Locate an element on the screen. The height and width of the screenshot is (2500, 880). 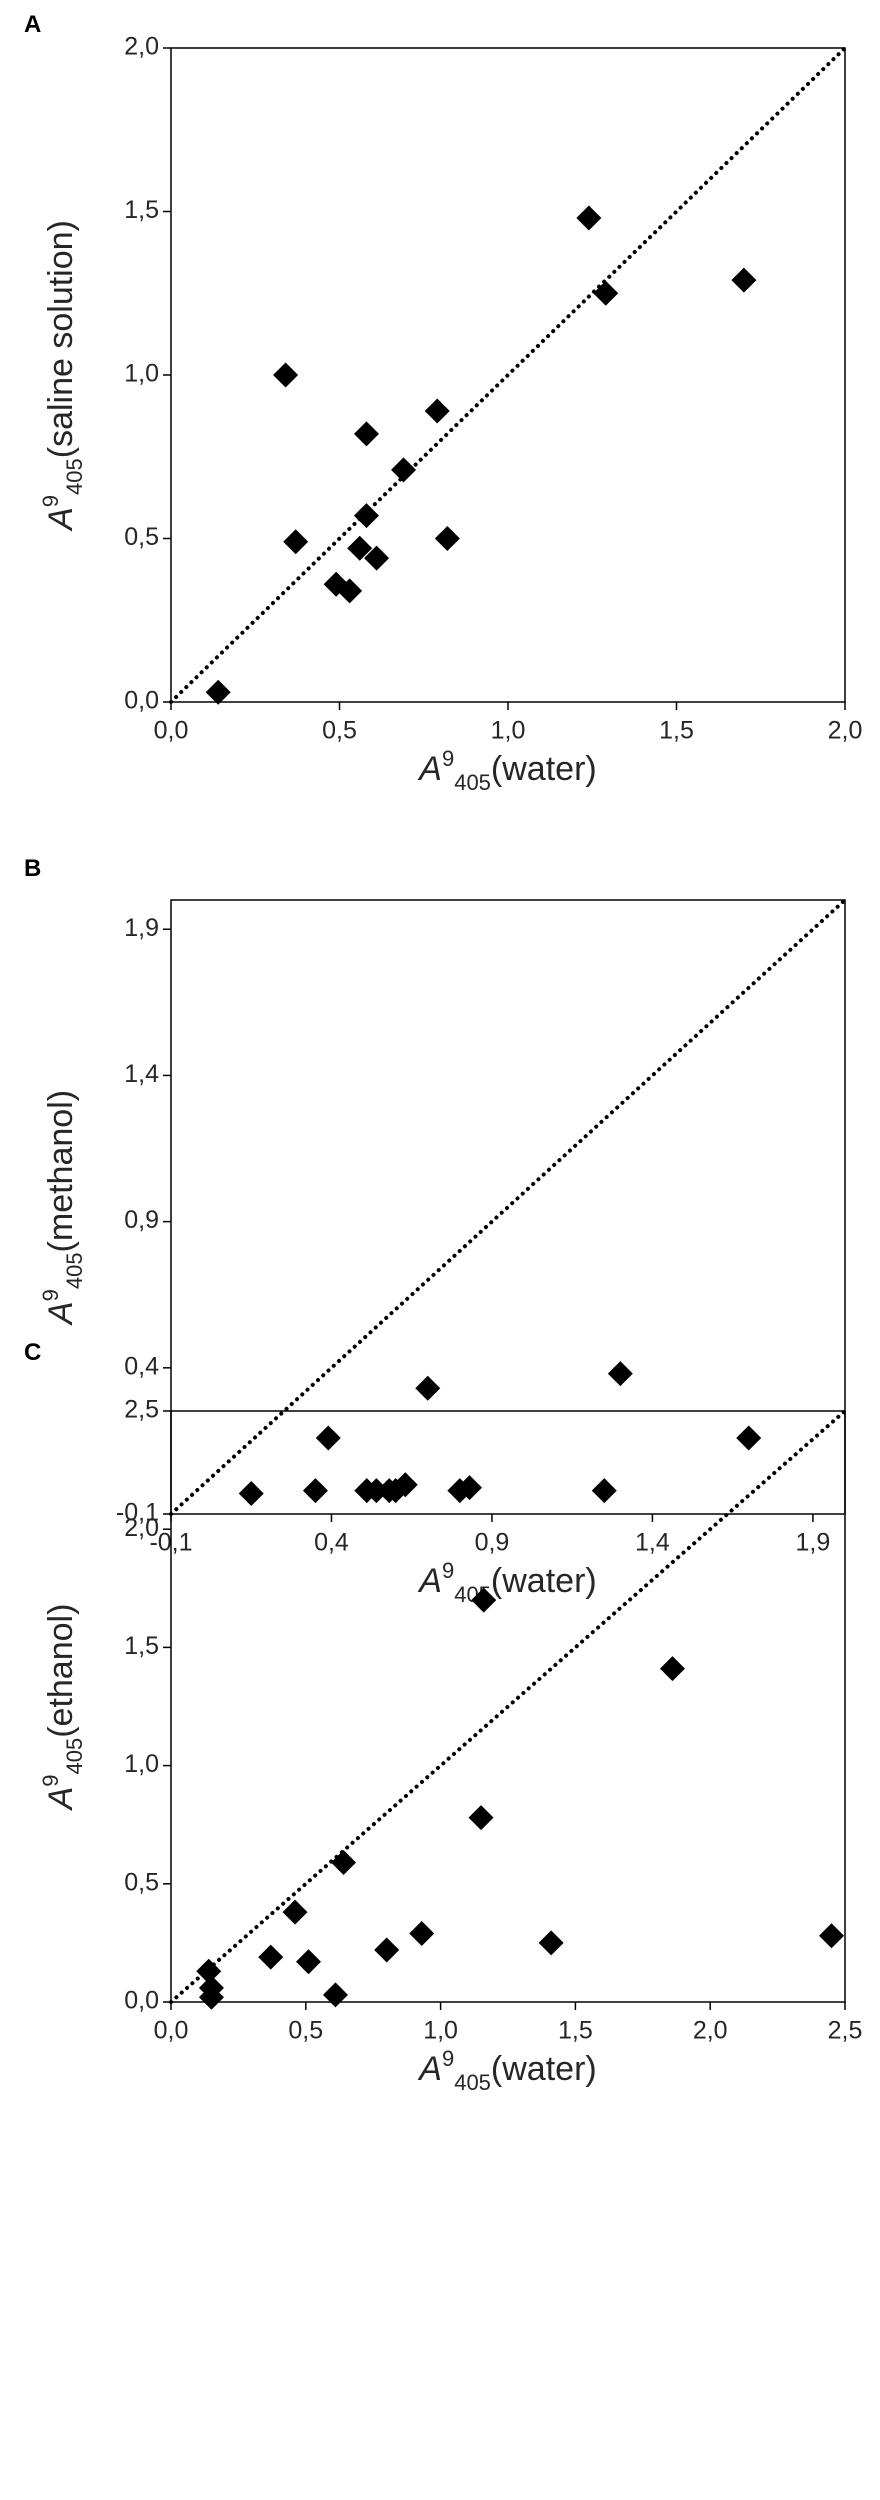
y-tick-label: 0,4 is located at coordinates (141, 1366).